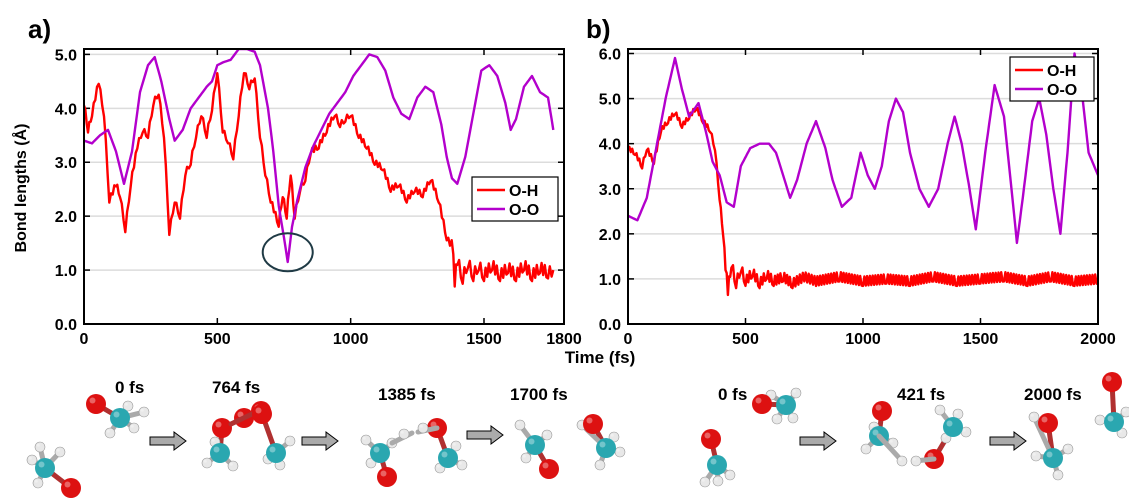  I want to click on x-tick-label: 0, so click(628, 339).